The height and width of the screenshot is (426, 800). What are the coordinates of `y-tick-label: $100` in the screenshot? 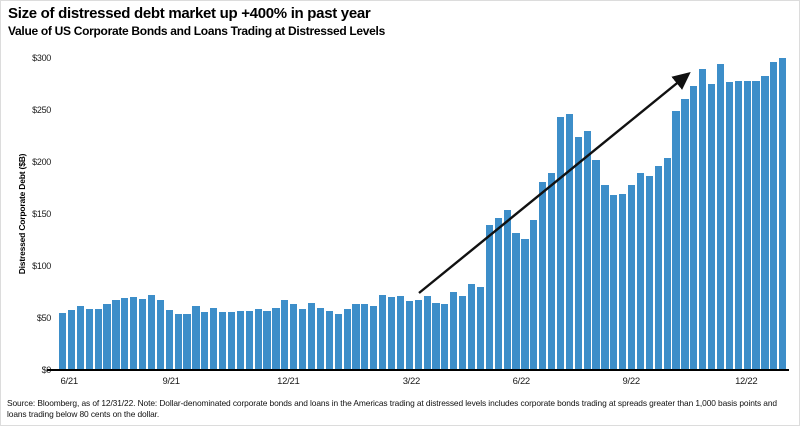 It's located at (41, 266).